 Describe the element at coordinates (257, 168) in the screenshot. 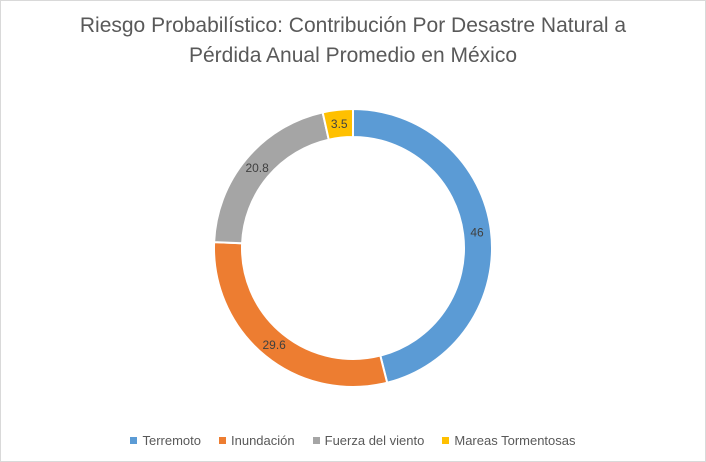

I see `data-label-fuerza-del-viento: 20.8` at that location.